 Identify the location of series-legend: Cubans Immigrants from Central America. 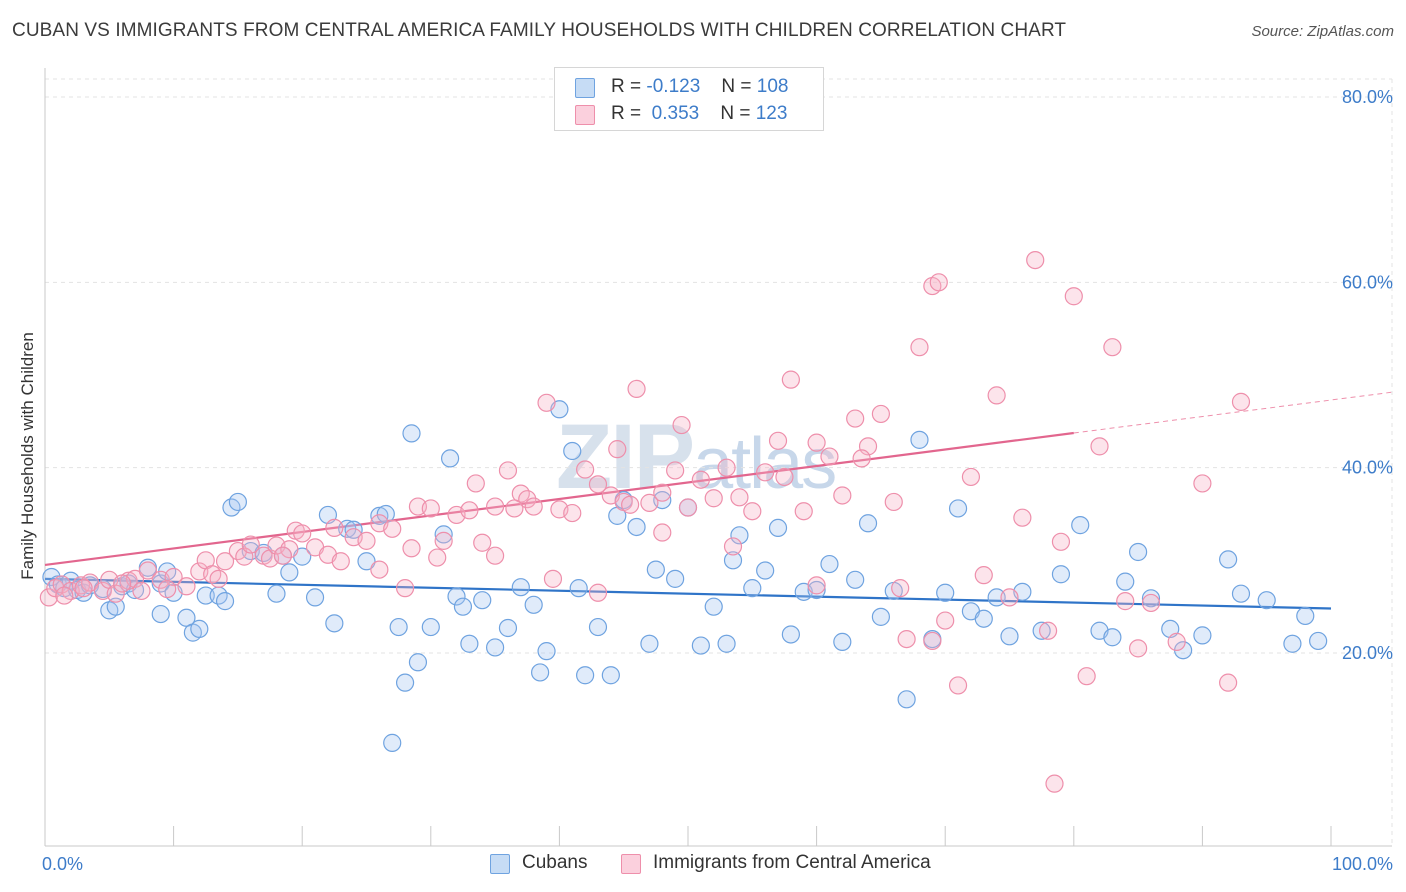
(703, 865).